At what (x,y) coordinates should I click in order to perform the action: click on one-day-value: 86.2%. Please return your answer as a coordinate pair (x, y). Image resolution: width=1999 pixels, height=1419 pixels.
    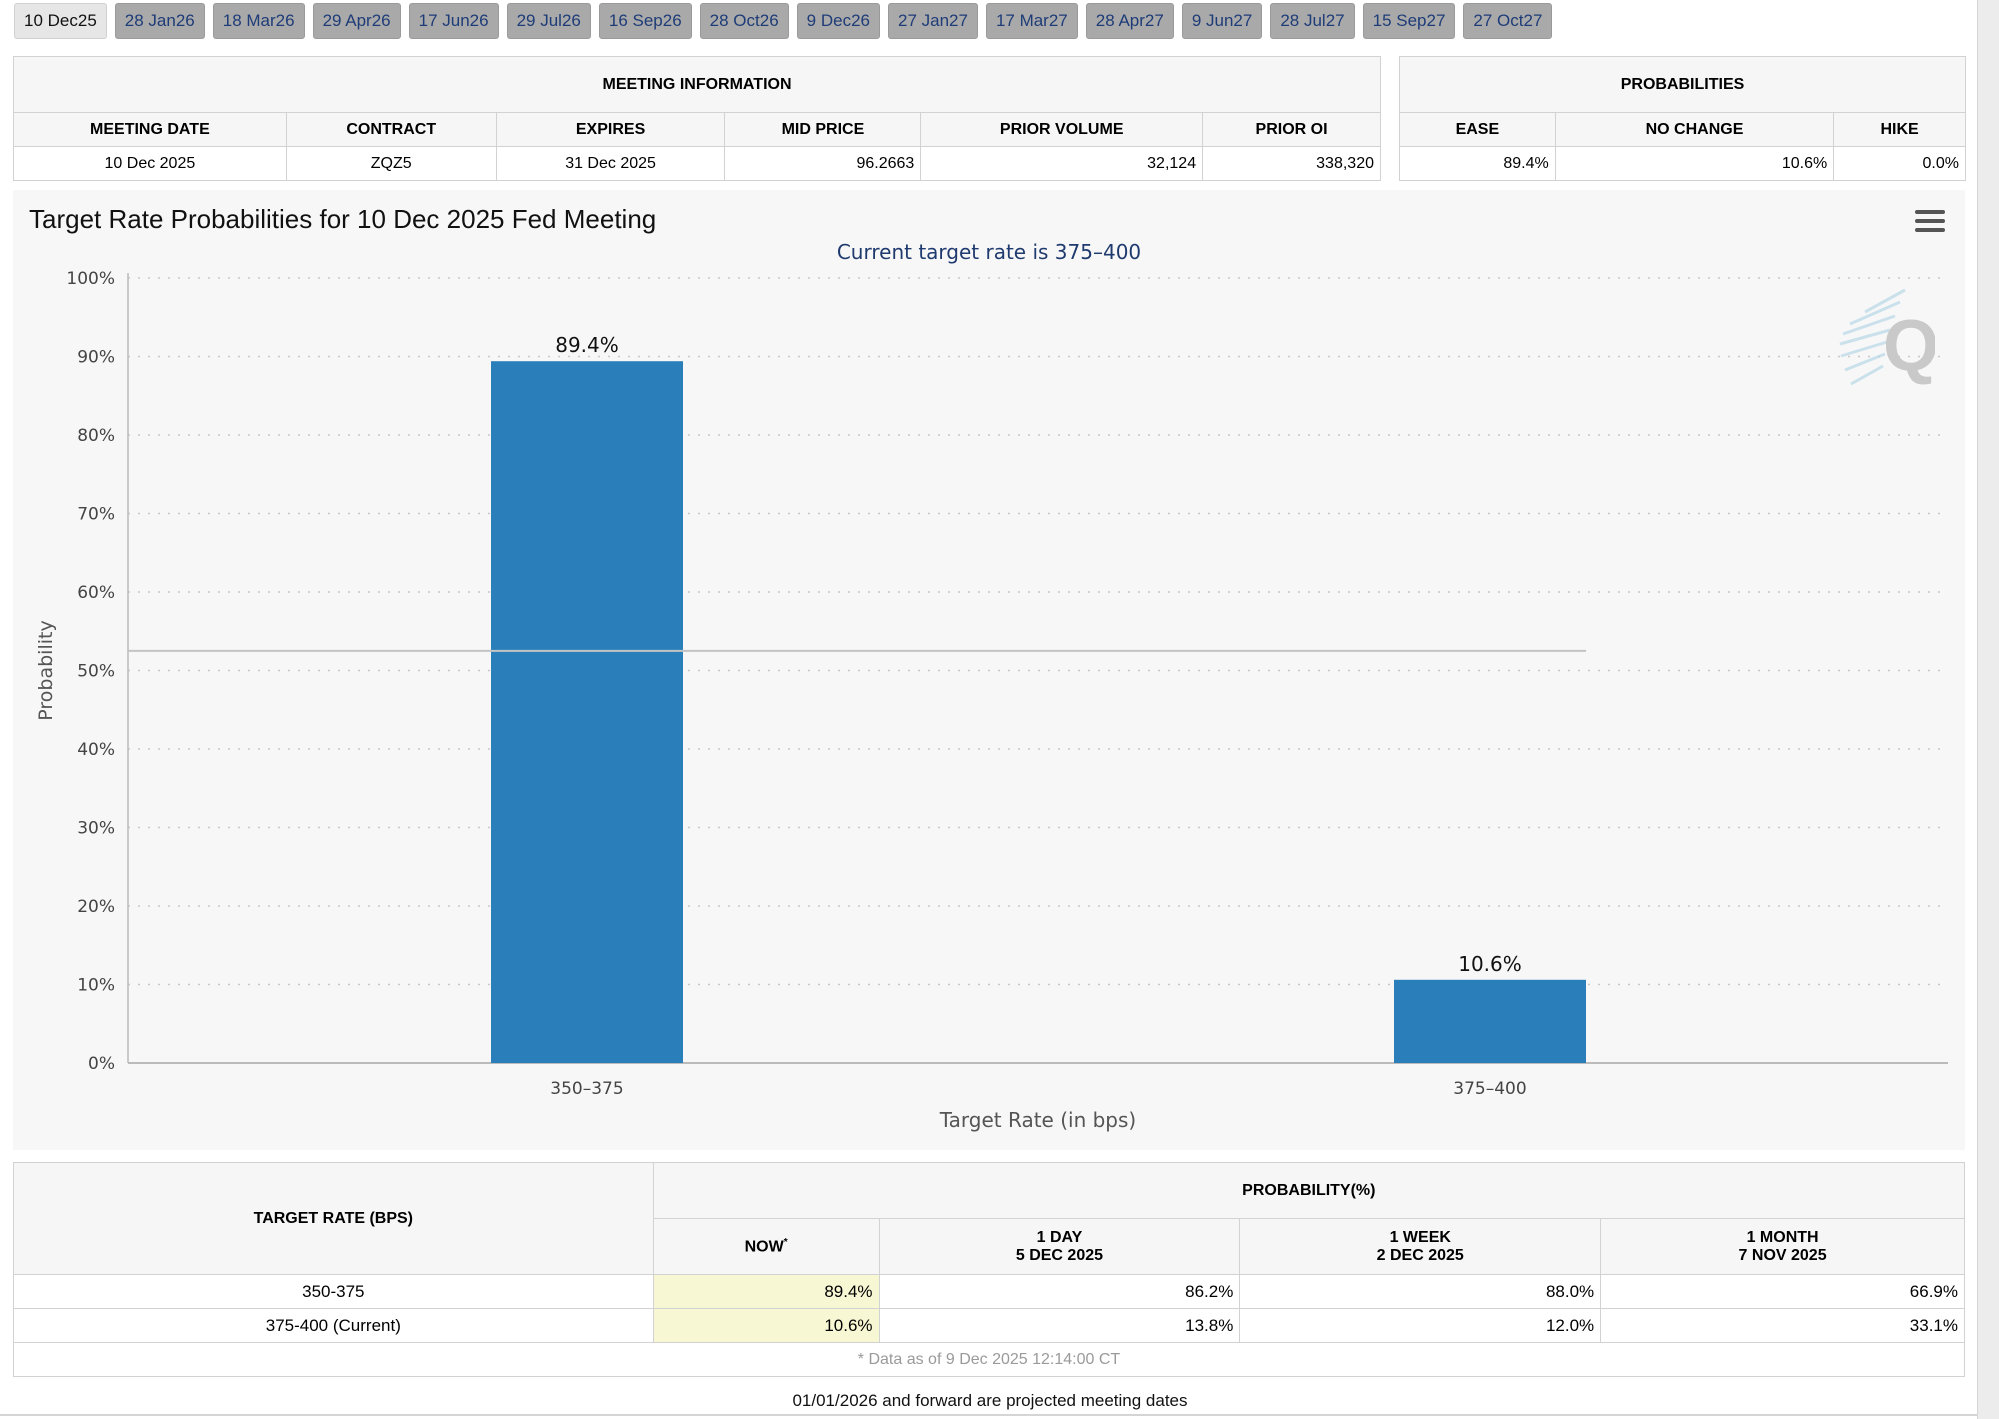
    Looking at the image, I should click on (1059, 1291).